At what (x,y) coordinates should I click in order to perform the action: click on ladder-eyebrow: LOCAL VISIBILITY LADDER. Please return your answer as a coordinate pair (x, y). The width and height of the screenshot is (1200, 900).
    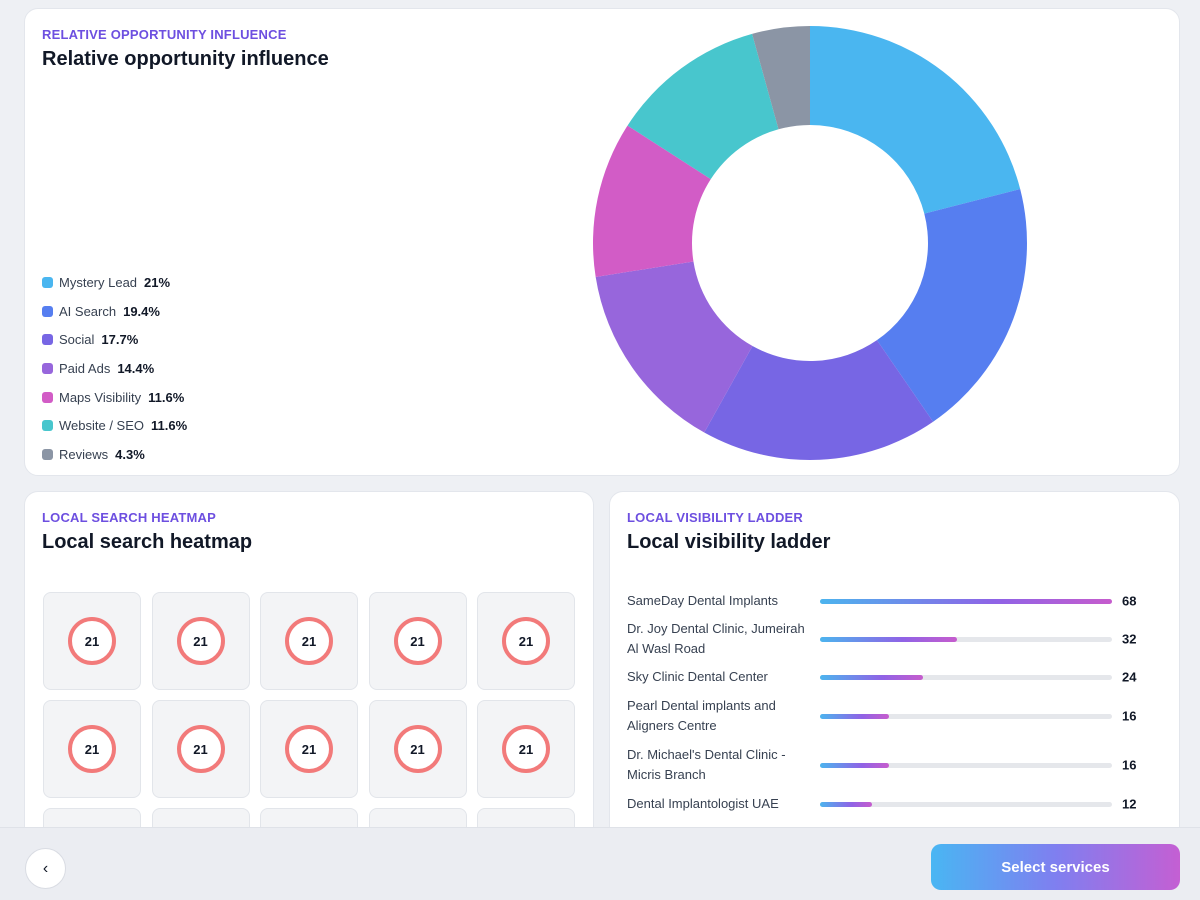
    Looking at the image, I should click on (715, 517).